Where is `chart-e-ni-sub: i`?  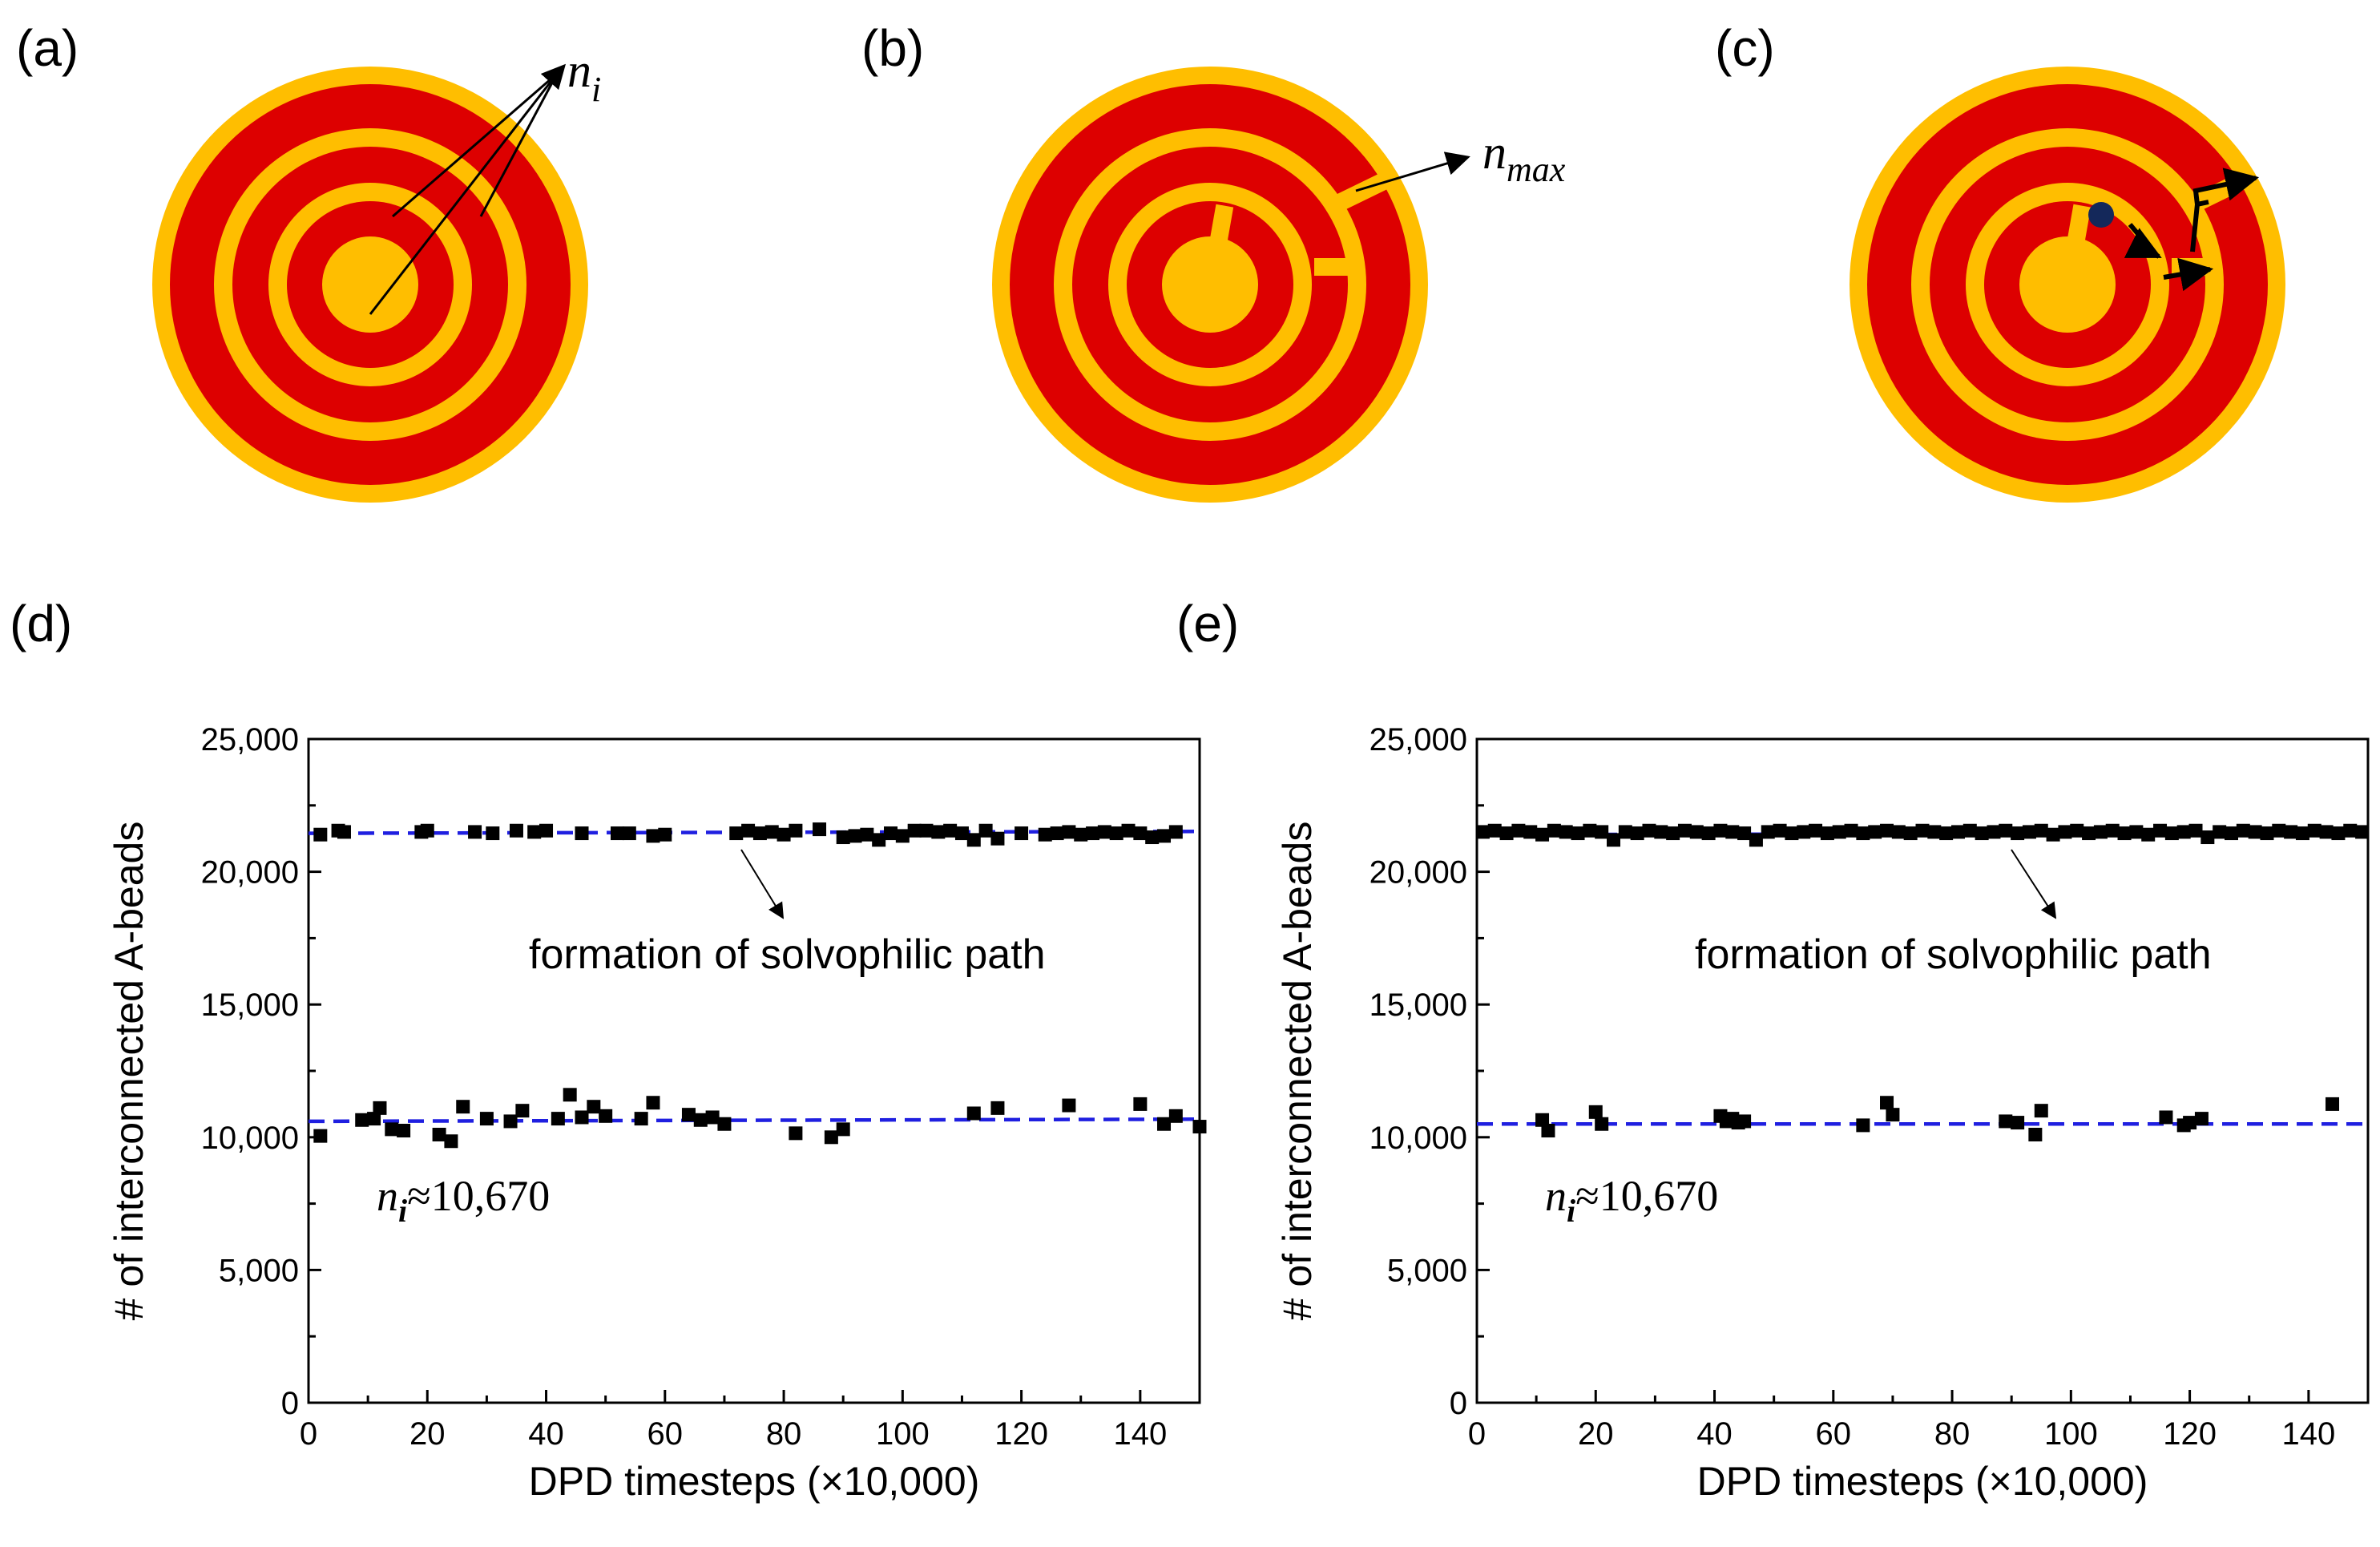
chart-e-ni-sub: i is located at coordinates (1571, 1211).